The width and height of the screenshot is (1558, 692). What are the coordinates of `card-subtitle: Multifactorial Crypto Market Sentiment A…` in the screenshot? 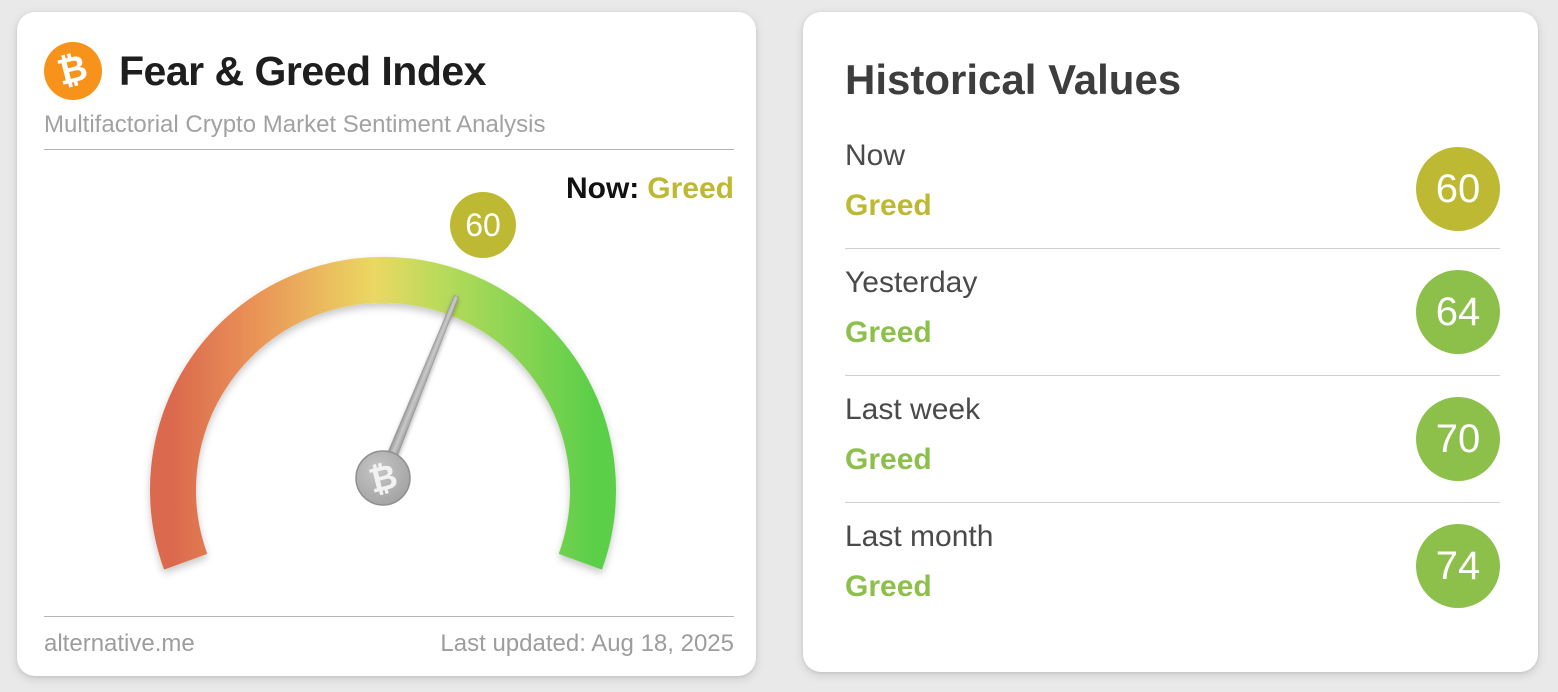 It's located at (295, 124).